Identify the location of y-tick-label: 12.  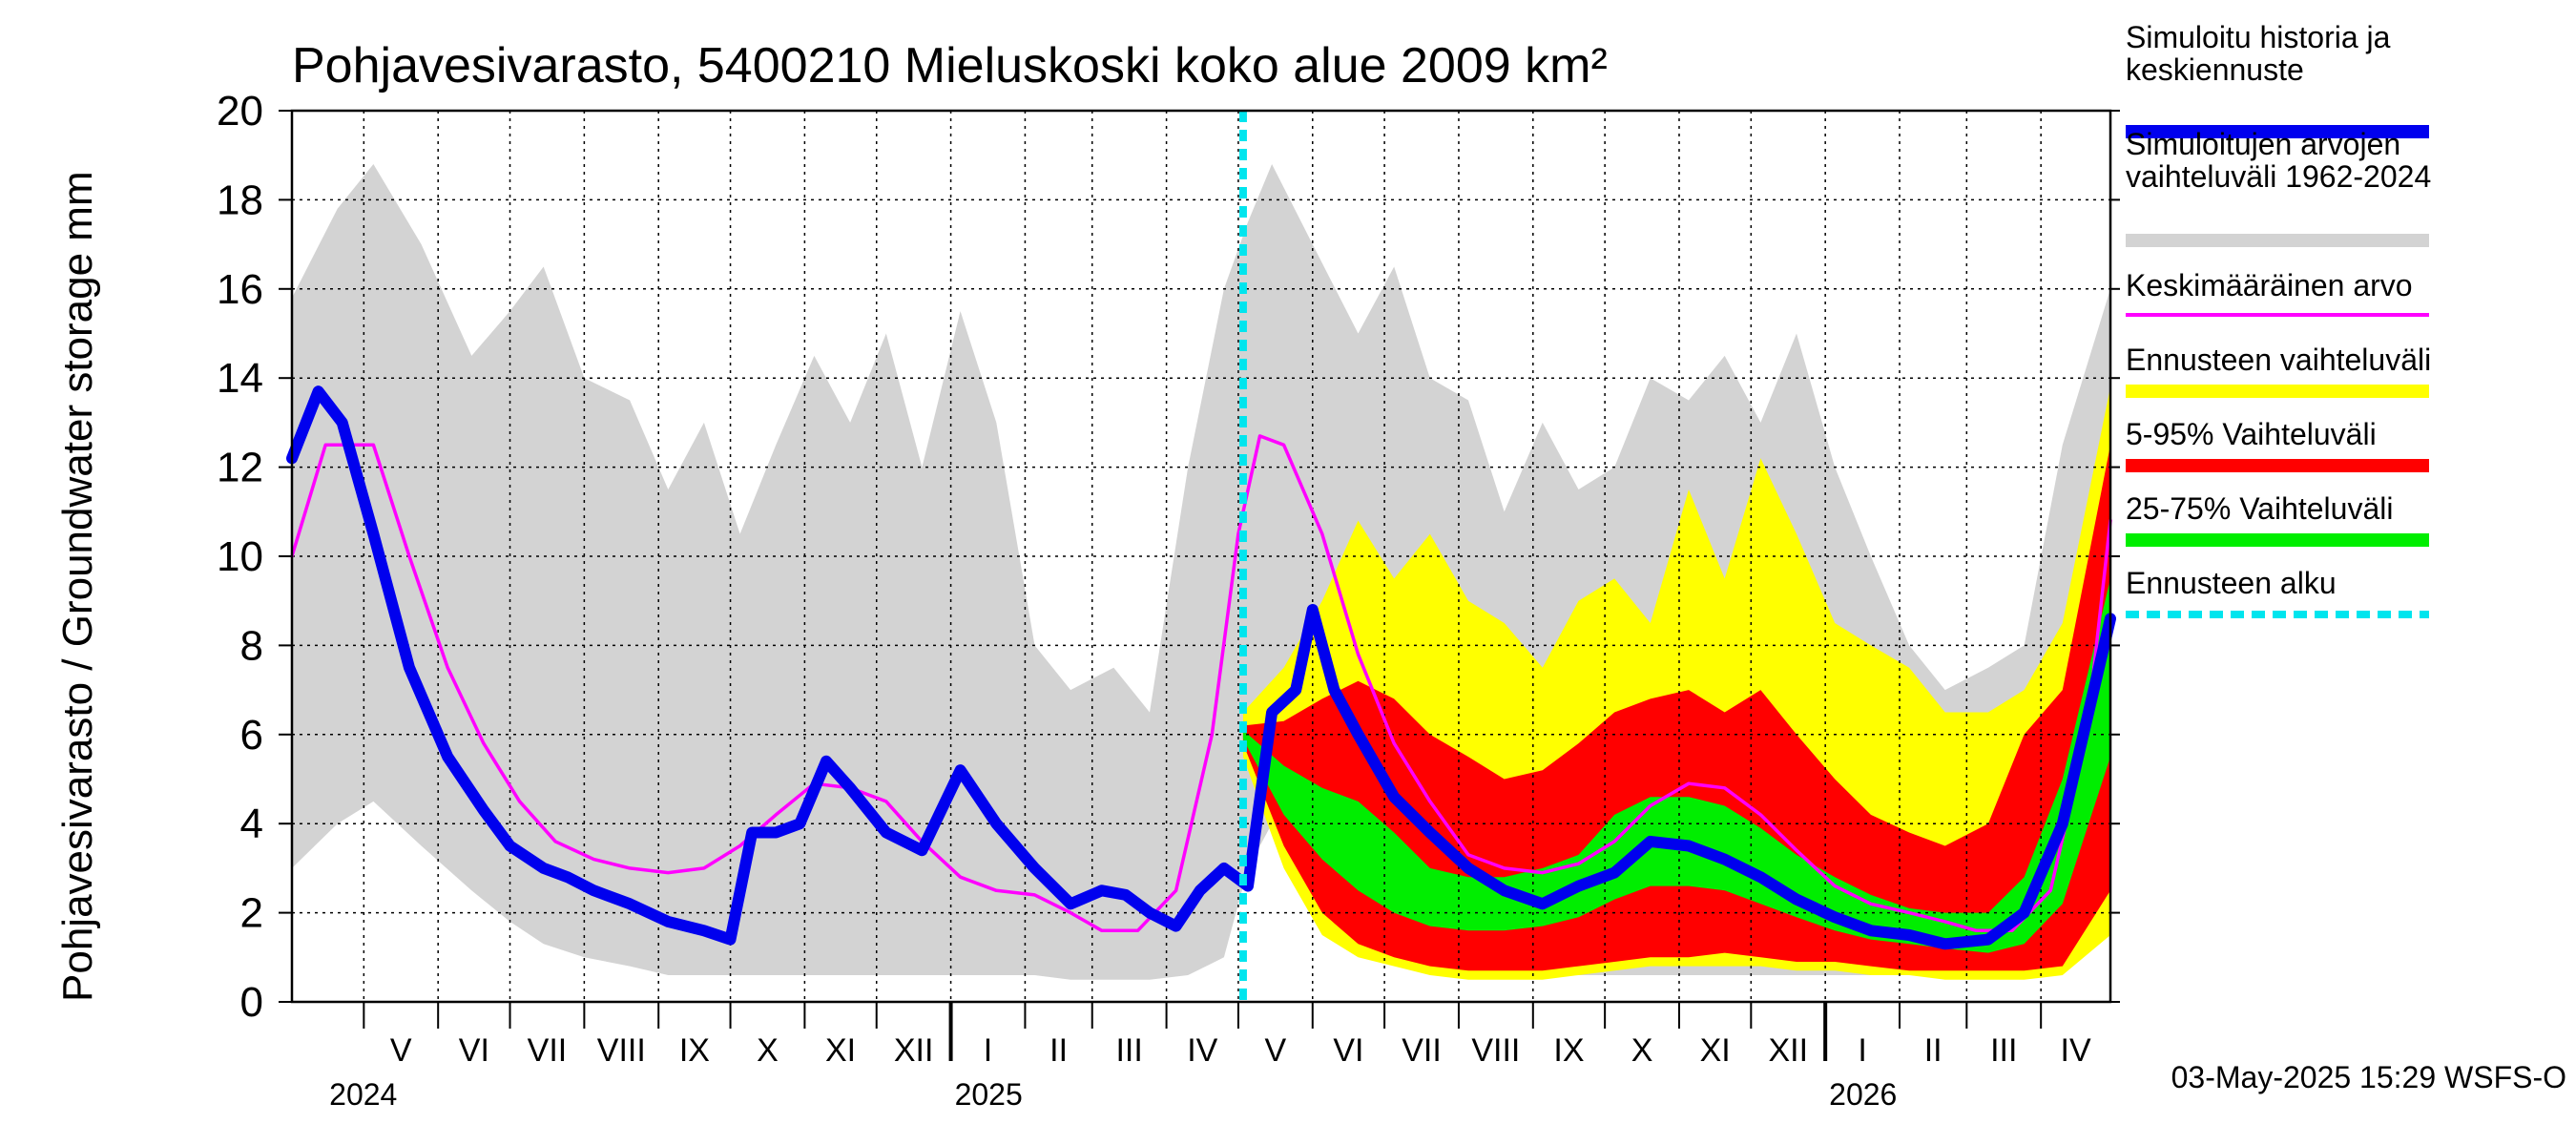
(240, 468).